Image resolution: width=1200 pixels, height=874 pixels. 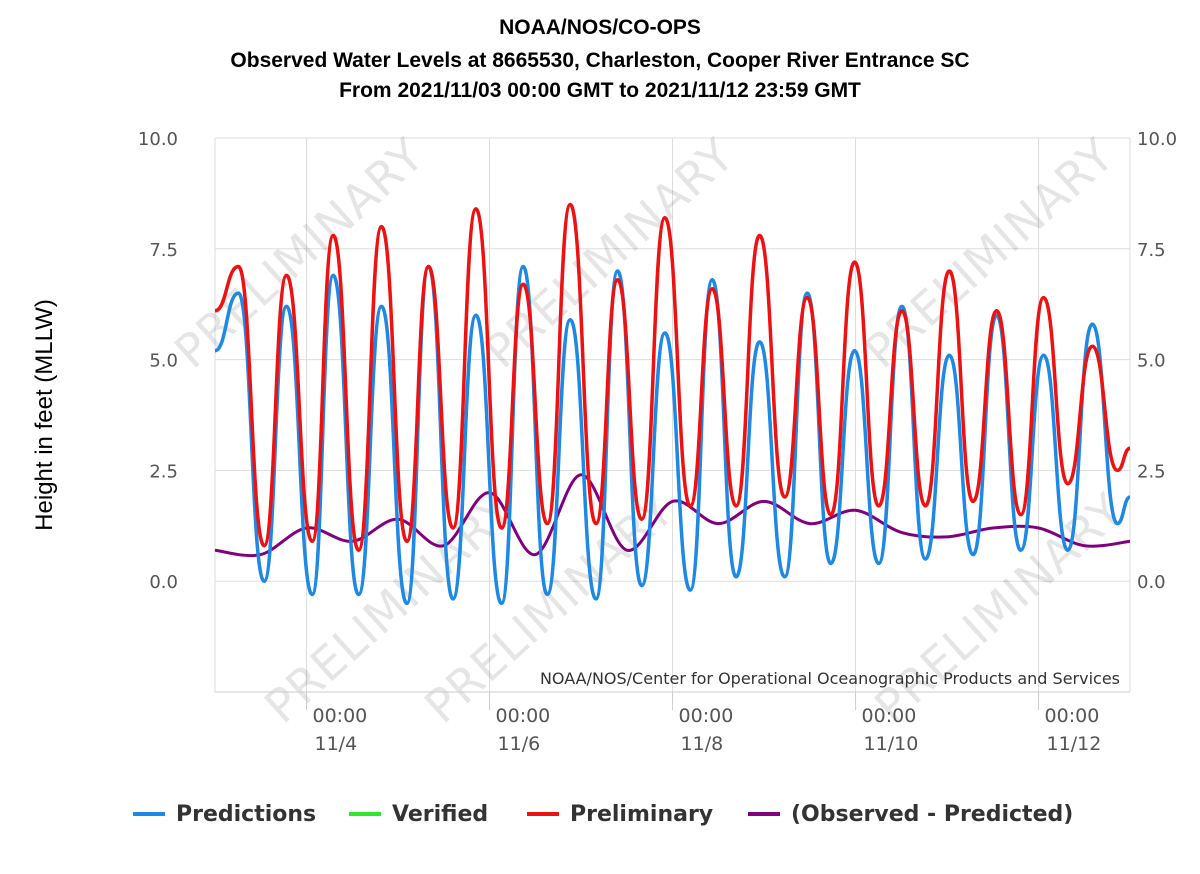 I want to click on x-tick-date: 11/10, so click(x=891, y=744).